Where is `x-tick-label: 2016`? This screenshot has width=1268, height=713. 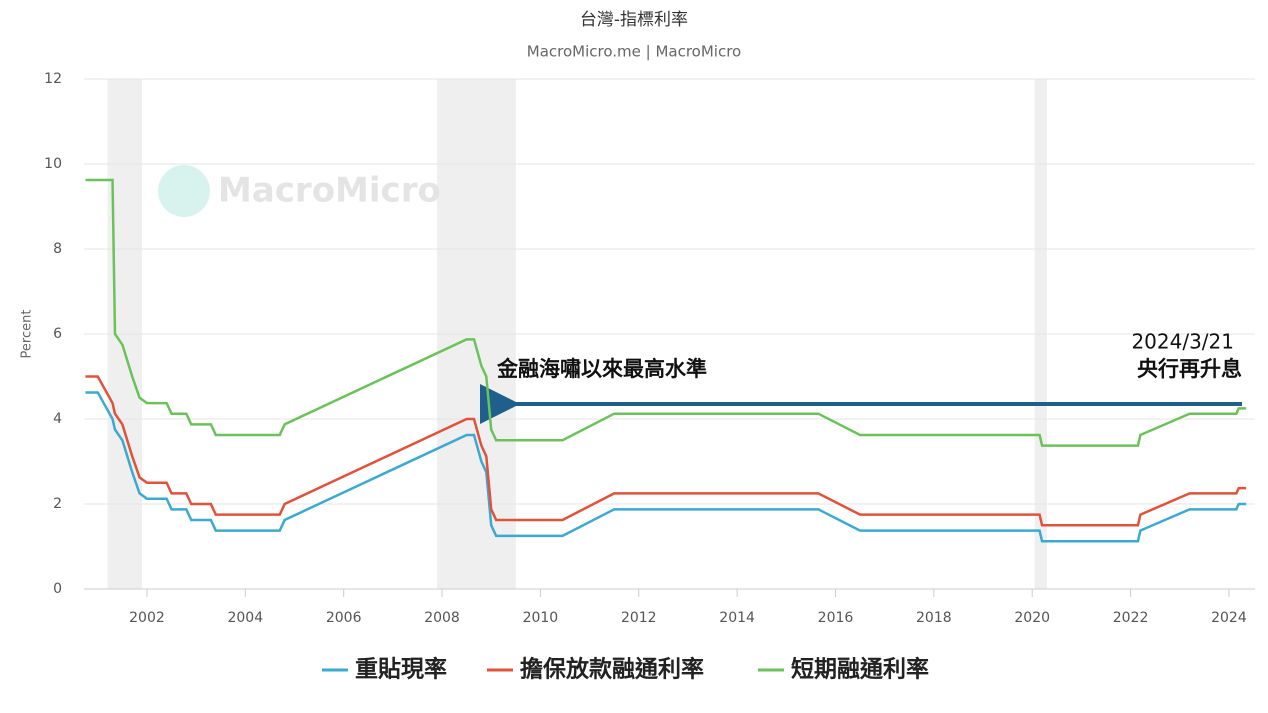 x-tick-label: 2016 is located at coordinates (836, 618).